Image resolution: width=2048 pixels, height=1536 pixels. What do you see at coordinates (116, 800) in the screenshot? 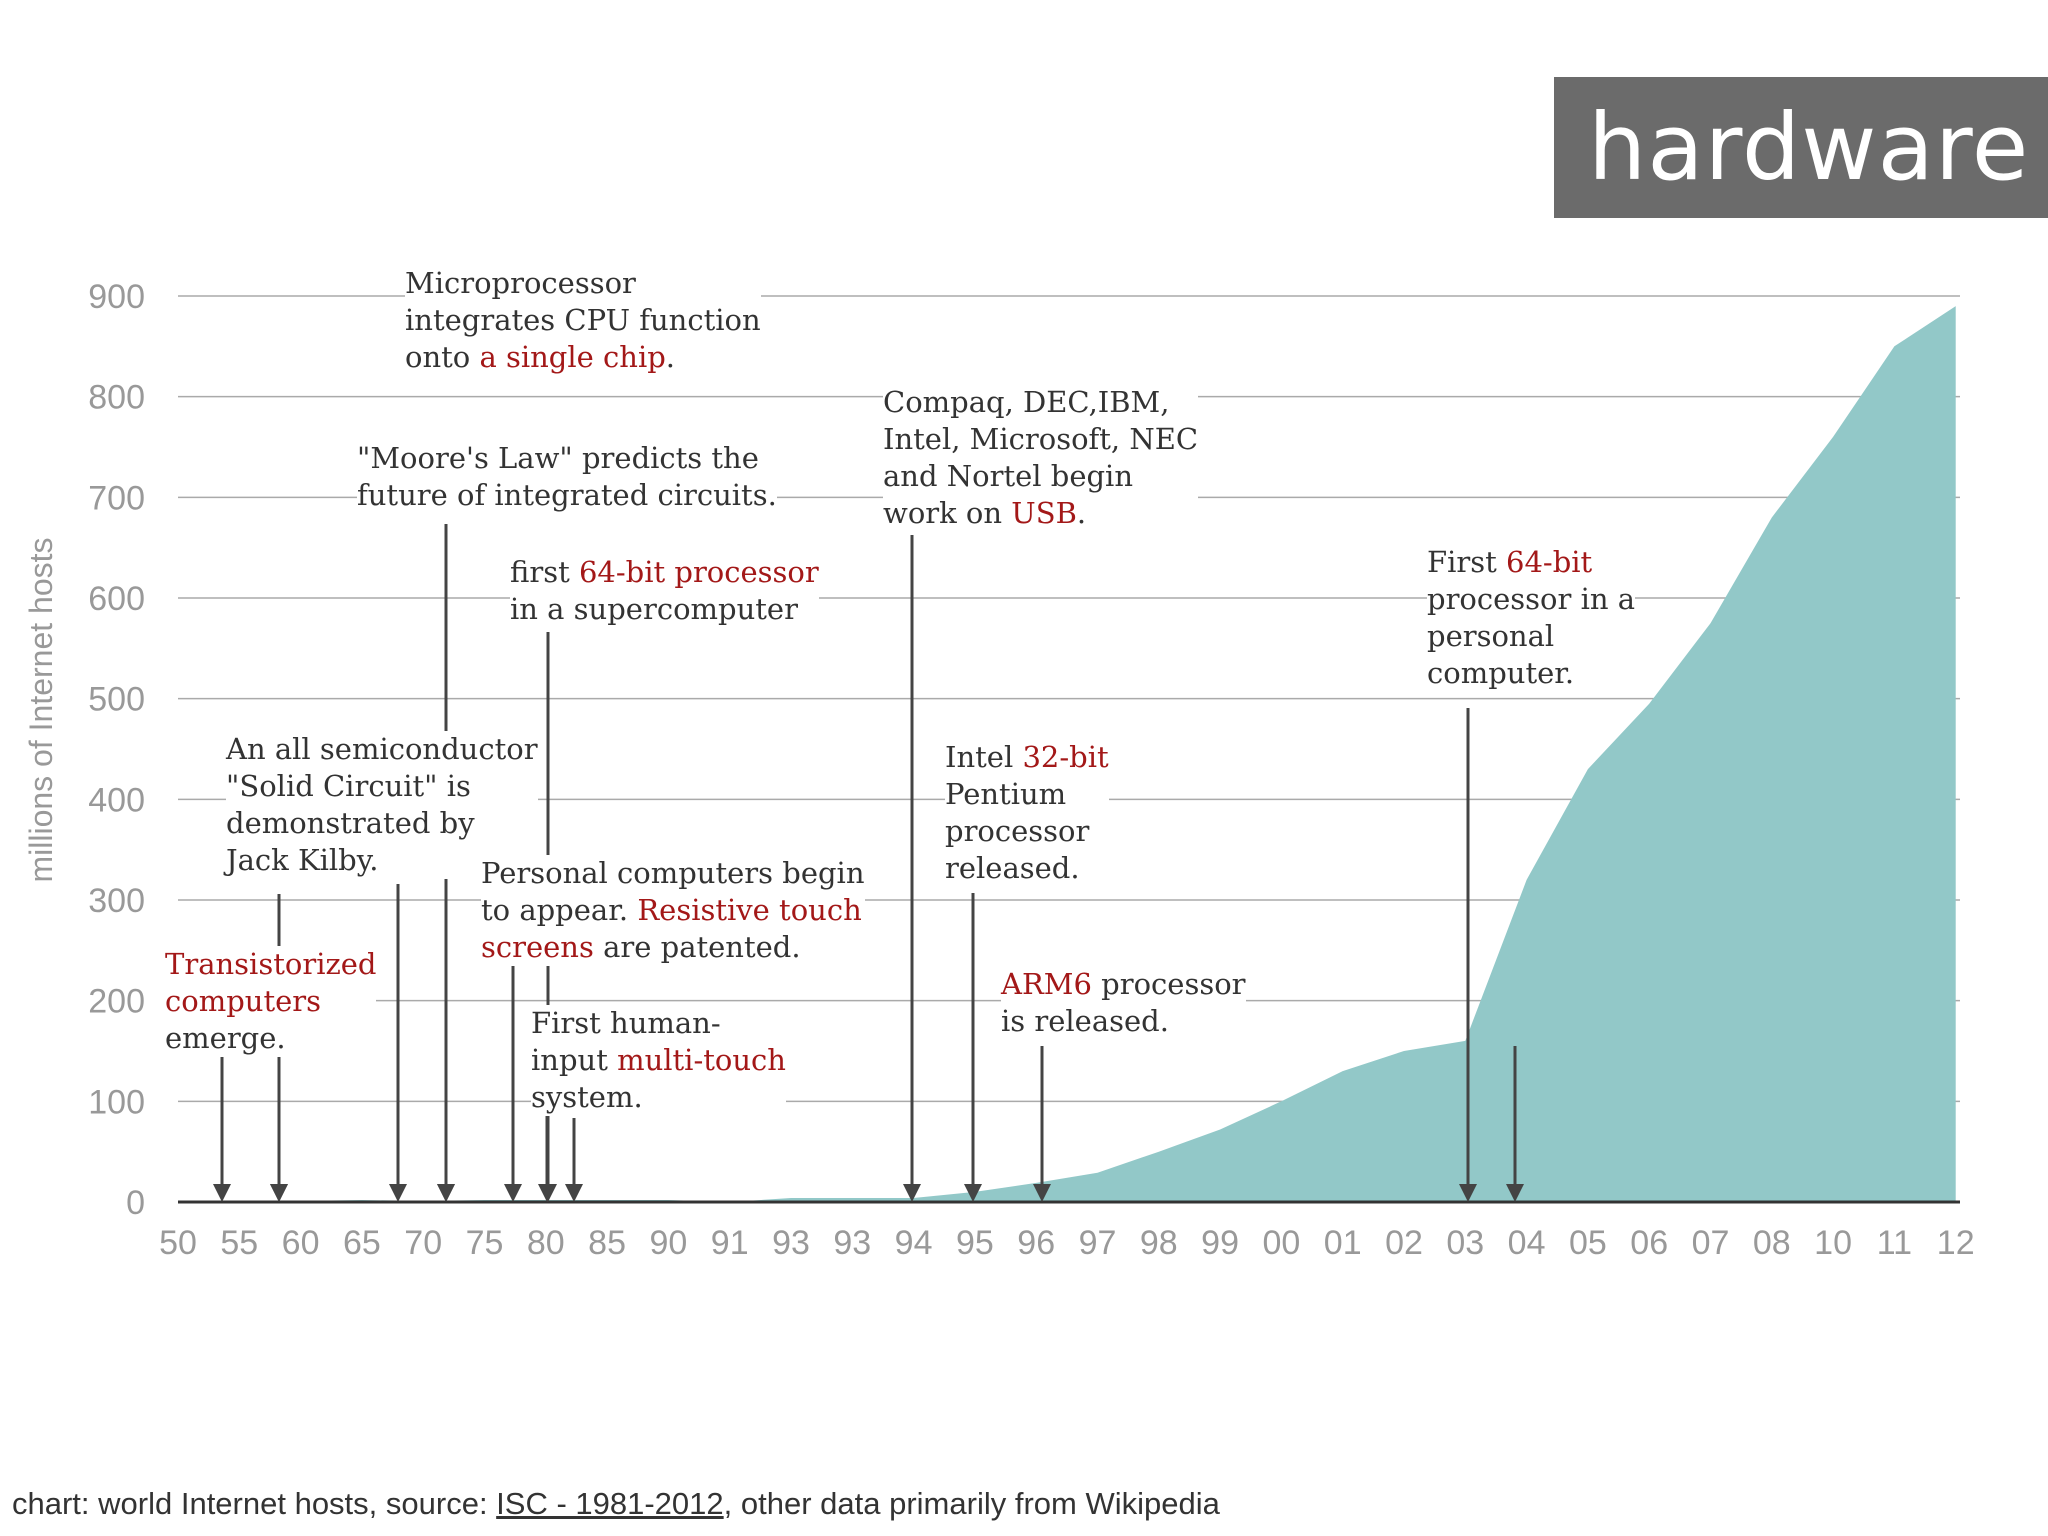
I see `y-tick-label: 400` at bounding box center [116, 800].